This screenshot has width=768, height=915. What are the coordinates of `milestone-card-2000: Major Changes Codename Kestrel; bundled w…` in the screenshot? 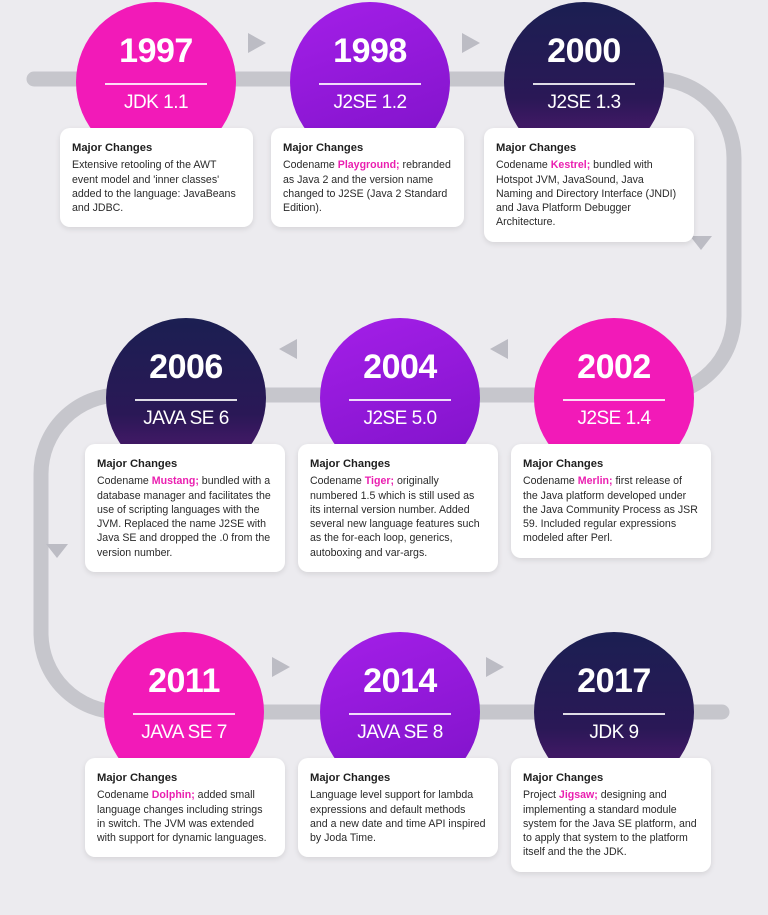 It's located at (589, 185).